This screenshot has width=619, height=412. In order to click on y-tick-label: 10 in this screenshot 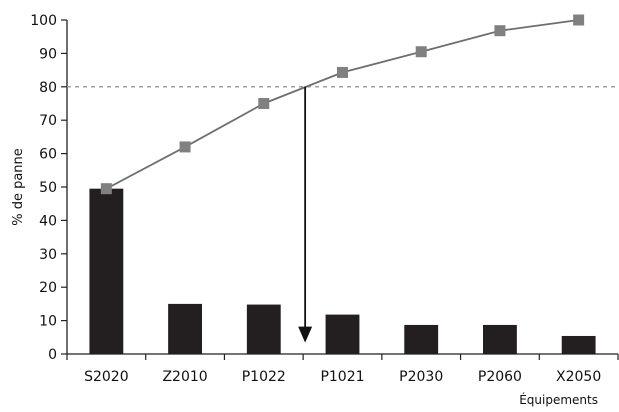, I will do `click(48, 322)`.